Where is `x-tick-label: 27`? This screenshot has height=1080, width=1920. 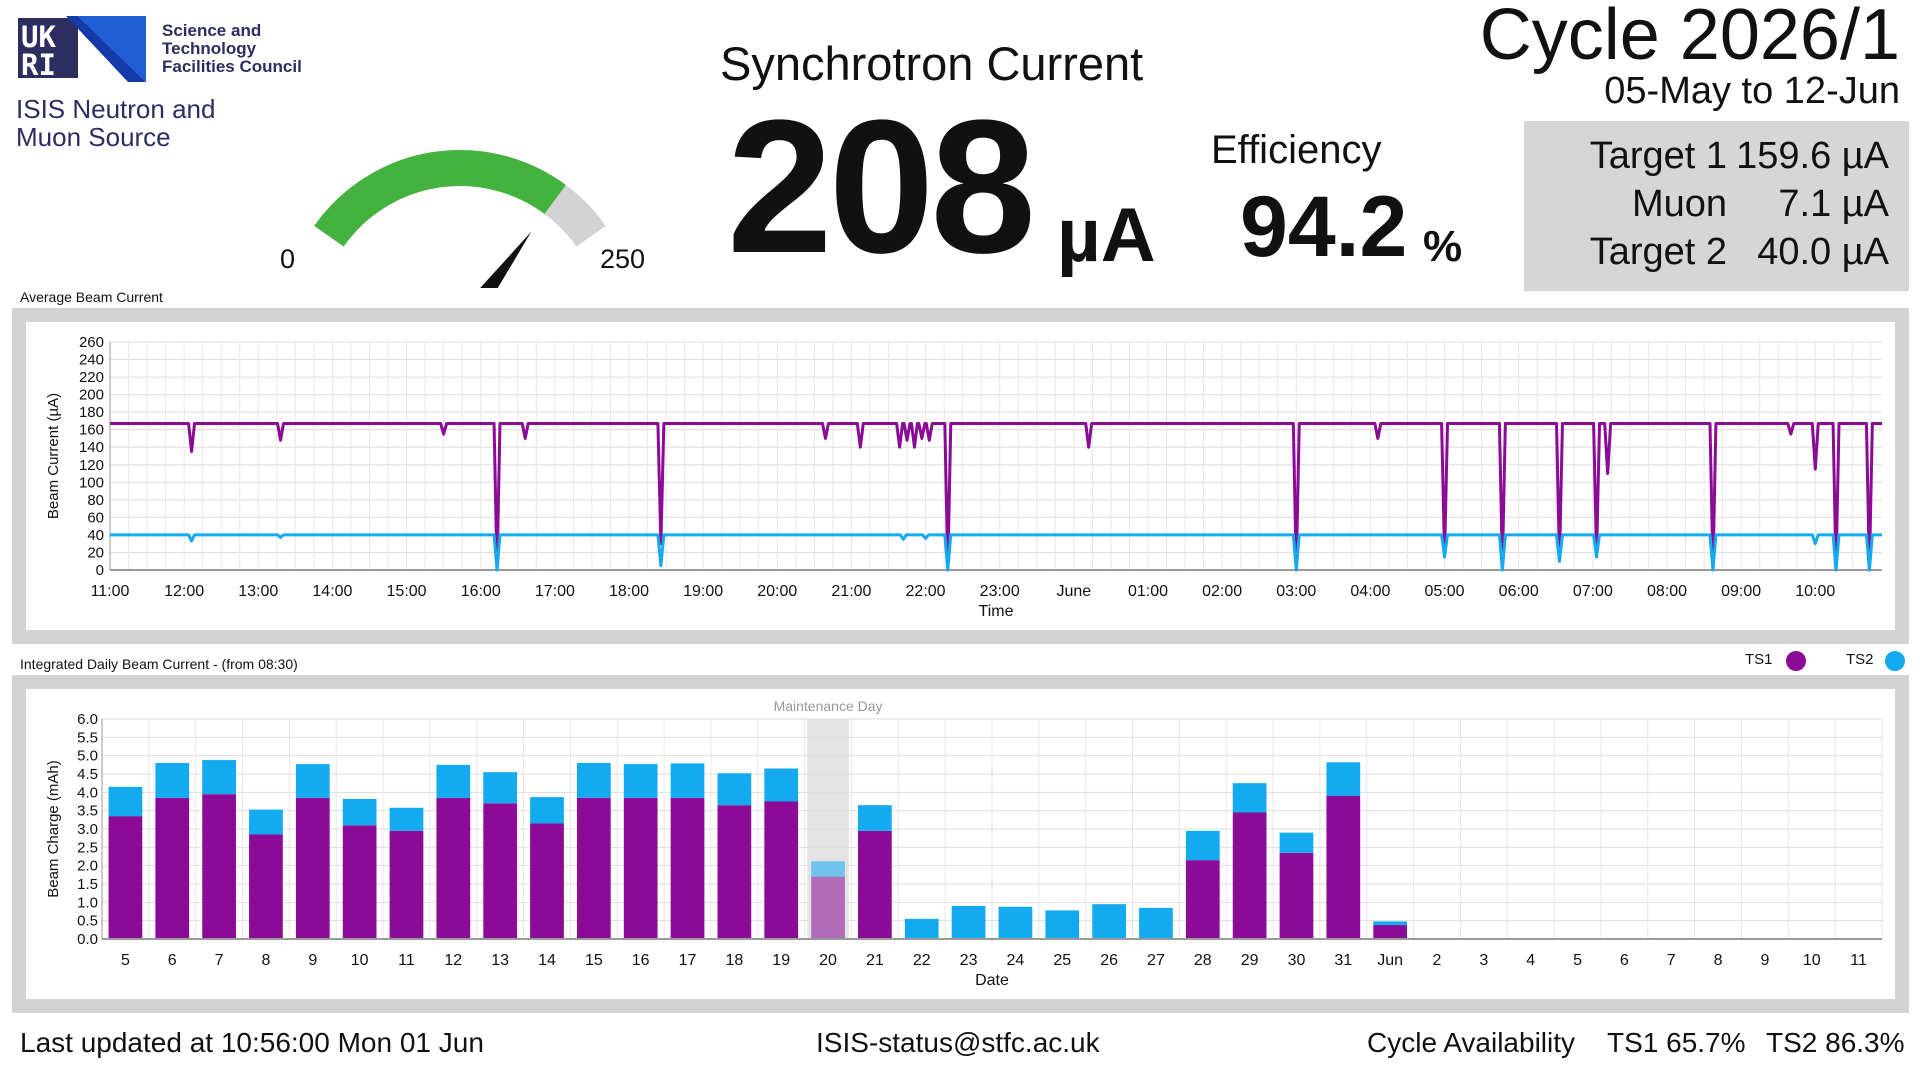 x-tick-label: 27 is located at coordinates (1156, 960).